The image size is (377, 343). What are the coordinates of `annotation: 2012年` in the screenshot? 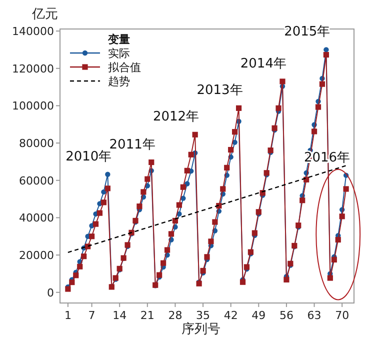 It's located at (176, 117).